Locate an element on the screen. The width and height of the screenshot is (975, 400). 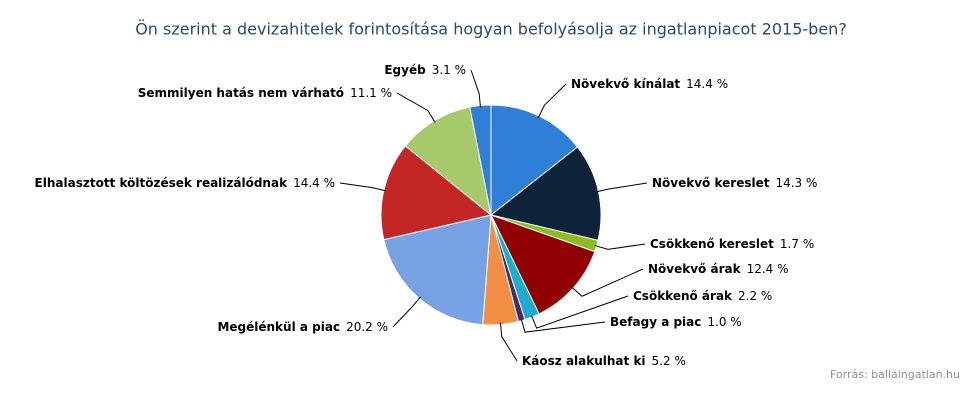
data-label: Növekvő árak 12.4 % is located at coordinates (718, 269).